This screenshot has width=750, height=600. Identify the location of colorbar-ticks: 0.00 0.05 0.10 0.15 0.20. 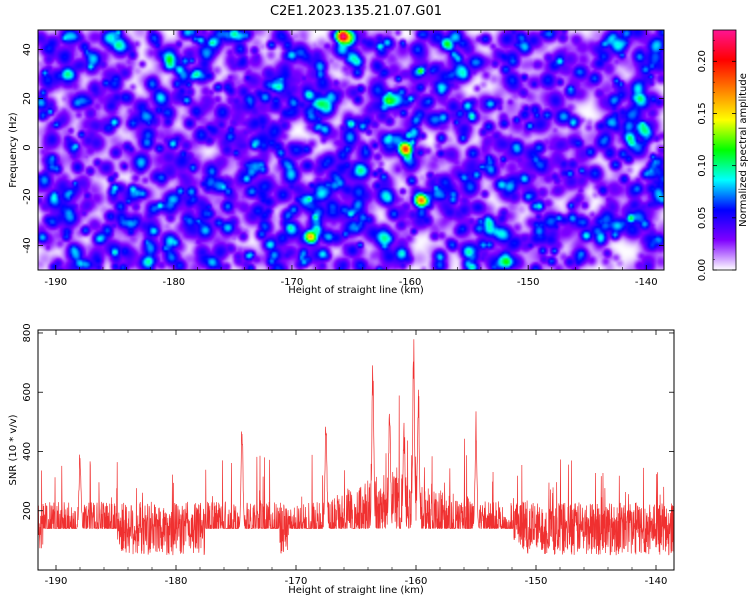
(716, 160).